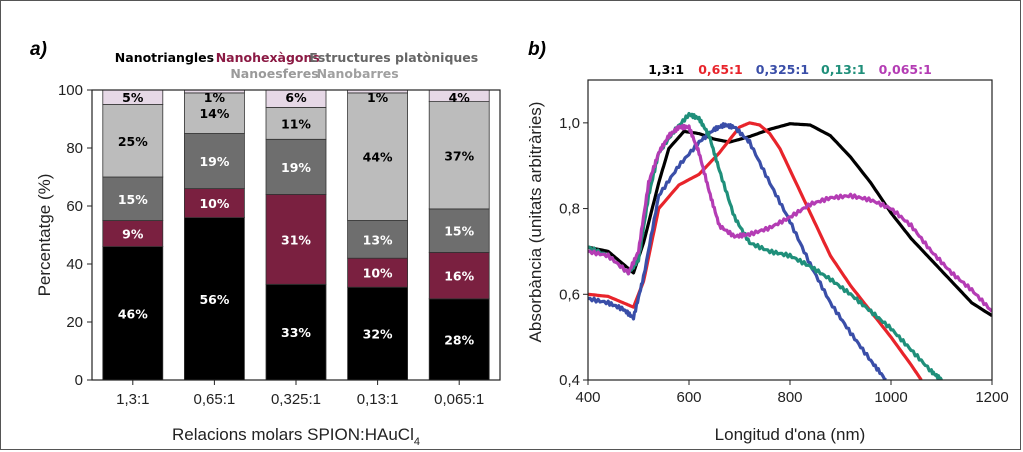 The image size is (1023, 452). I want to click on bar-segment-label: 56%, so click(214, 299).